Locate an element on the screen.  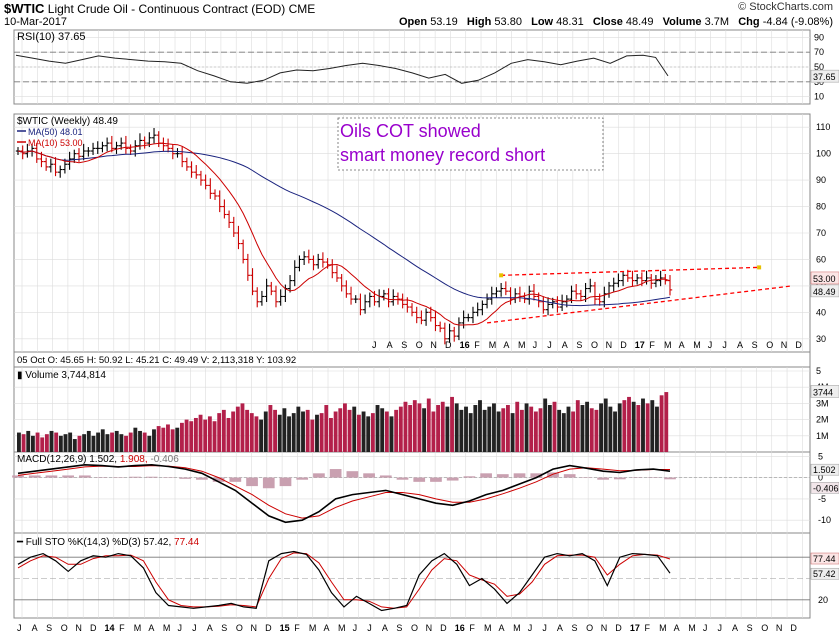
volume-value: 3.7M is located at coordinates (717, 22).